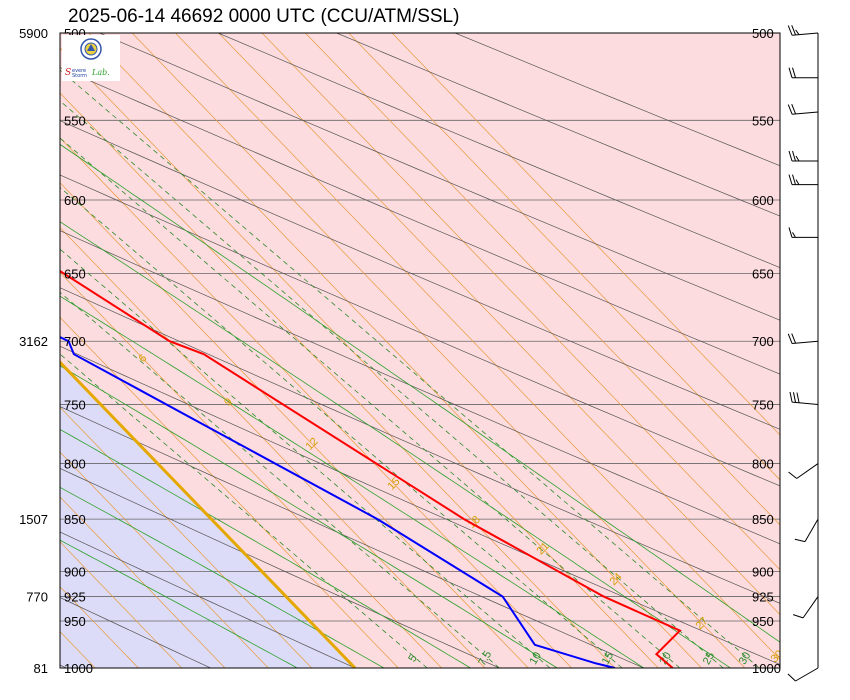 This screenshot has width=850, height=700. What do you see at coordinates (763, 200) in the screenshot?
I see `pressure-label-right: 600` at bounding box center [763, 200].